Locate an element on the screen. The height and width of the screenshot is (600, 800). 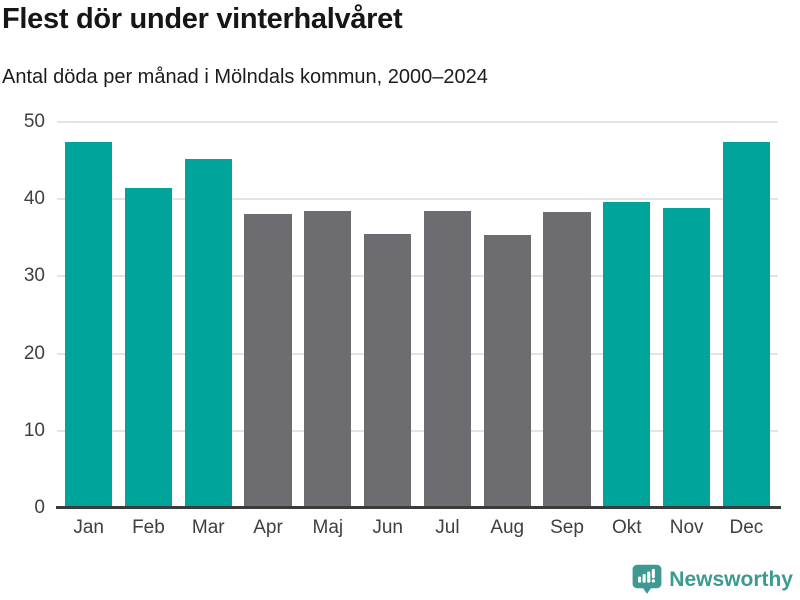
x-tick-label-jul: Jul is located at coordinates (447, 527).